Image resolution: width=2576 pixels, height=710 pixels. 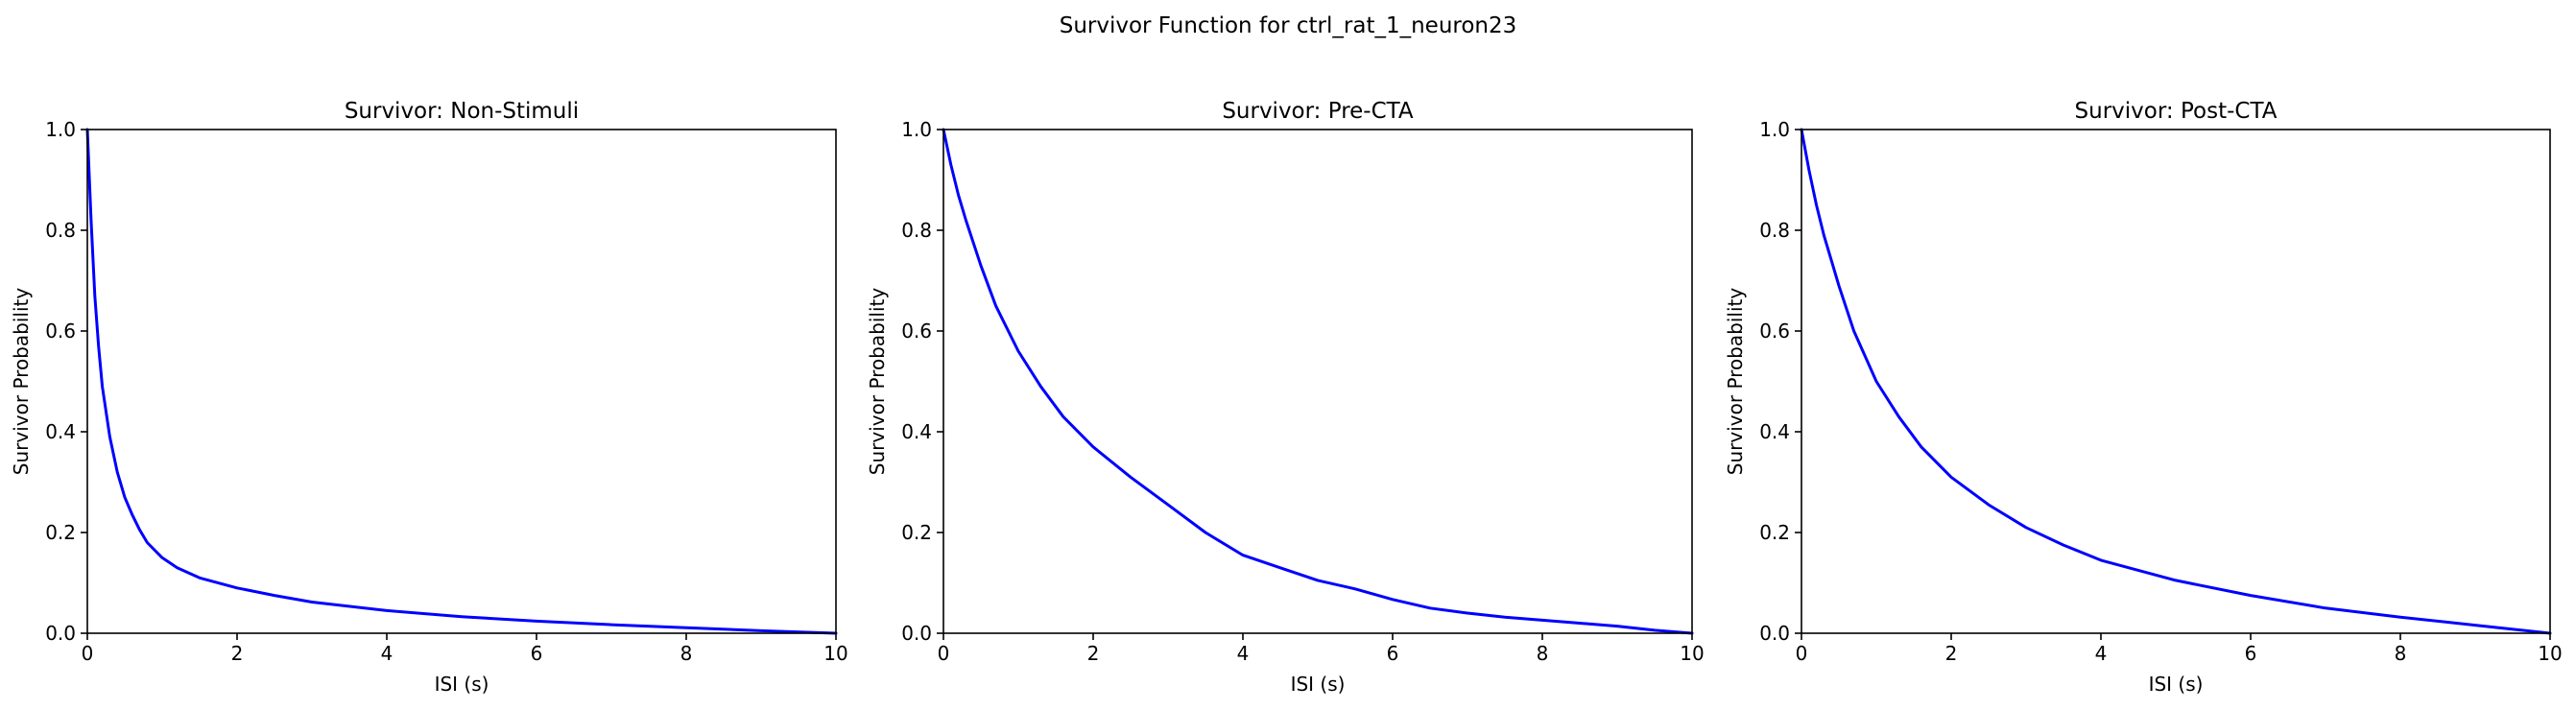 I want to click on subplot-title: Survivor: Non-Stimuli, so click(x=462, y=111).